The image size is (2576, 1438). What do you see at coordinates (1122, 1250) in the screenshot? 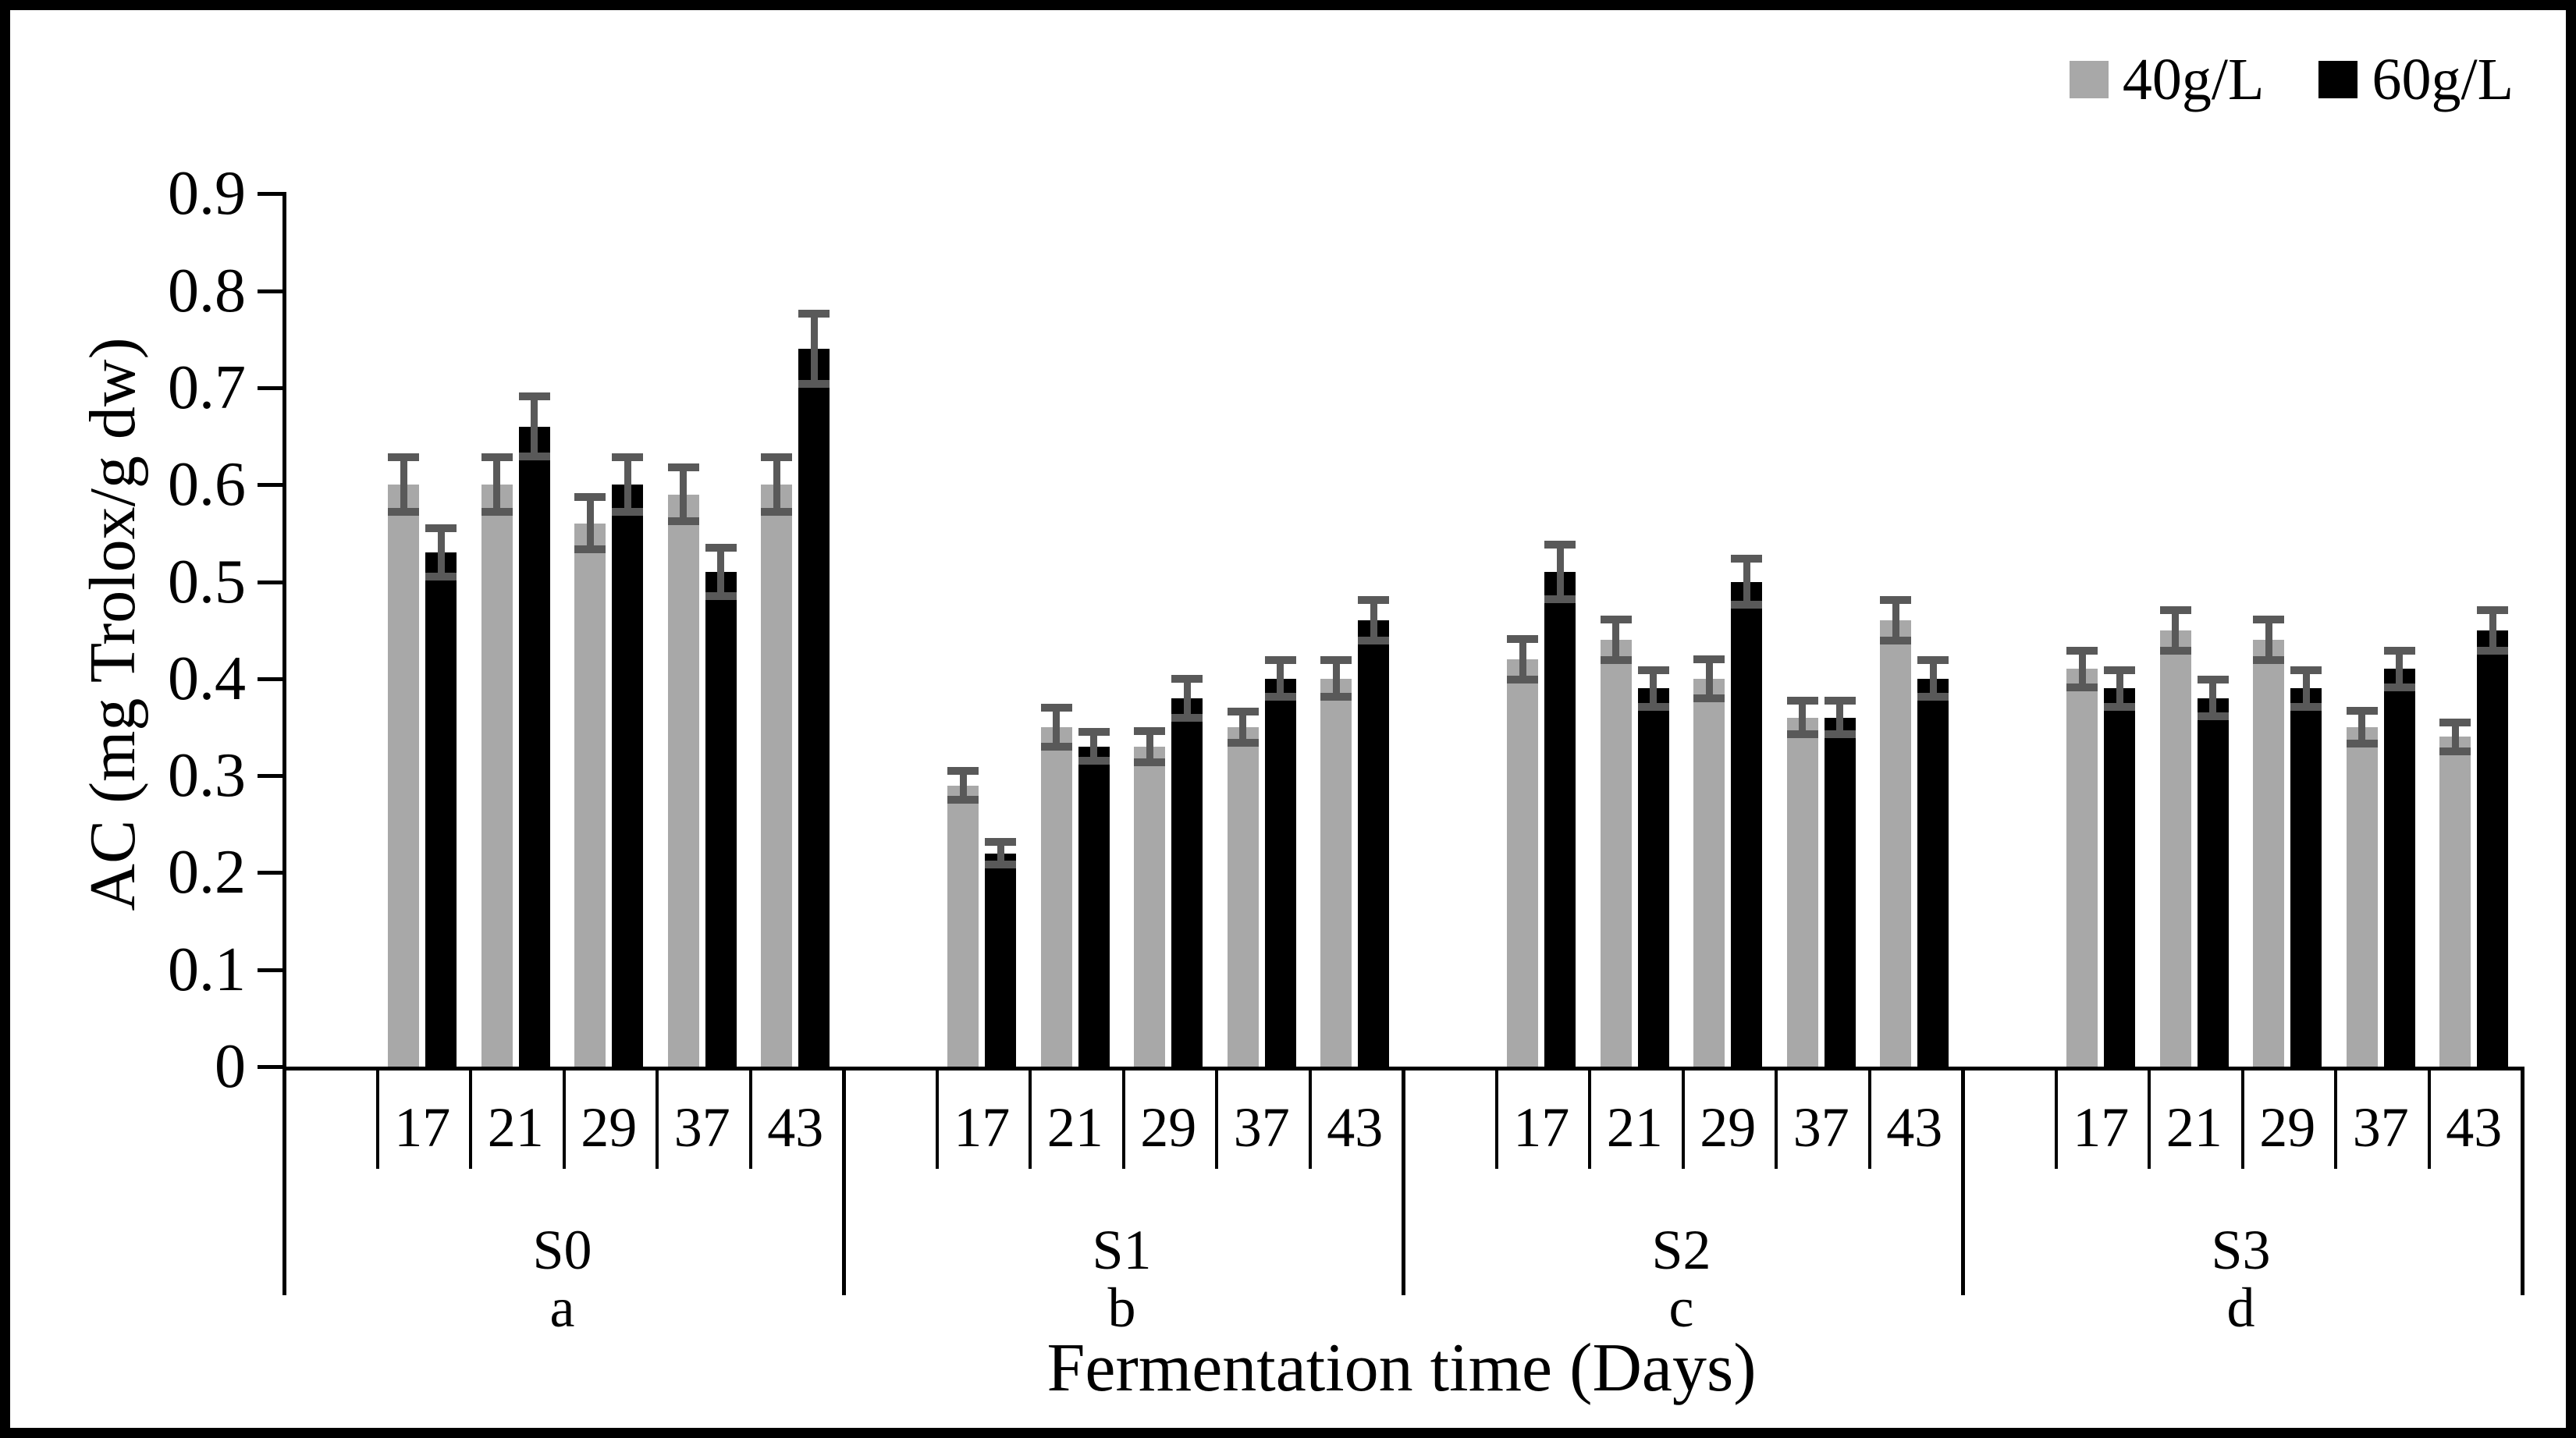
I see `group-label: S1` at bounding box center [1122, 1250].